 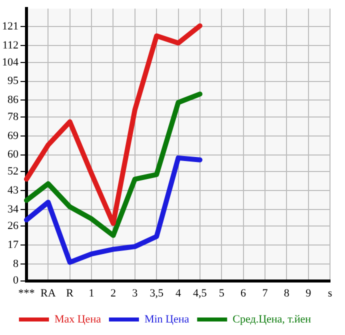 I want to click on y-tick-label: 0, so click(x=16, y=280).